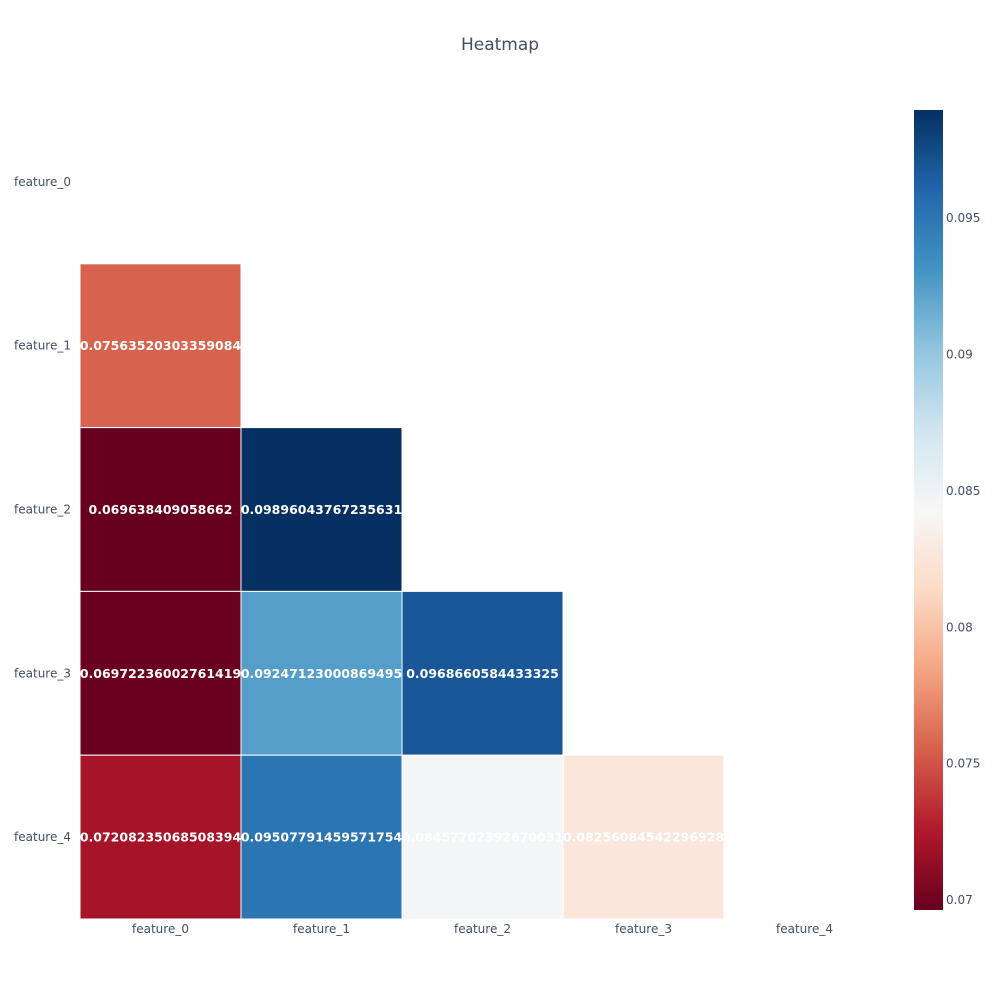  I want to click on y-tick-label: feature_1, so click(42, 346).